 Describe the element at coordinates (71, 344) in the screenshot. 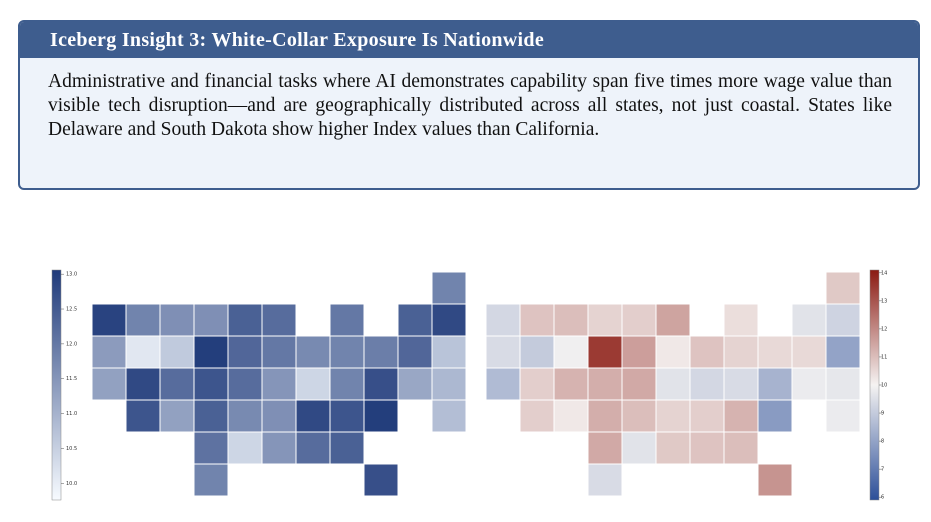

I see `colorbar-tick-label: 12.0` at that location.